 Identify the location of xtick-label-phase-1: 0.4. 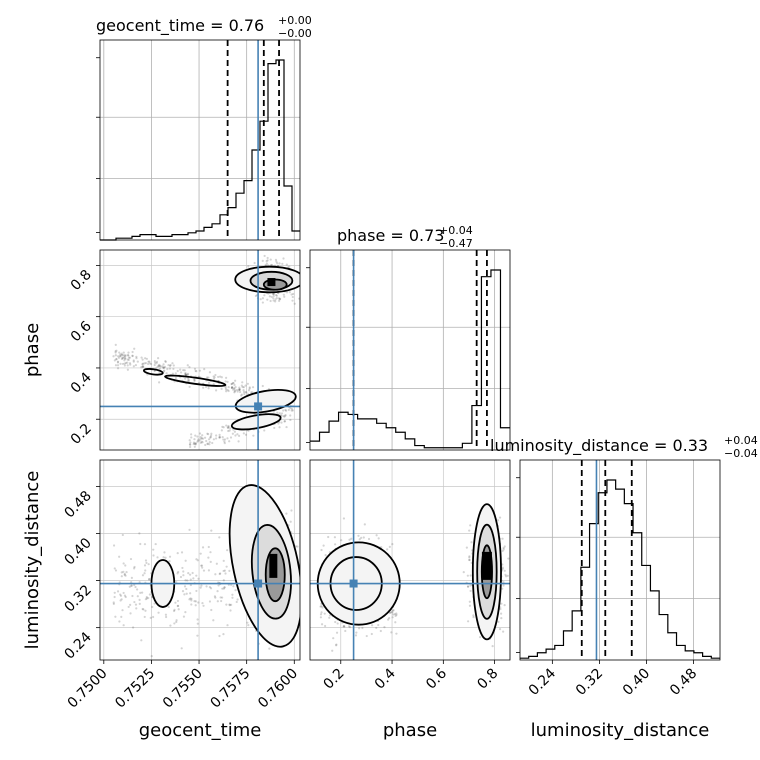
(385, 678).